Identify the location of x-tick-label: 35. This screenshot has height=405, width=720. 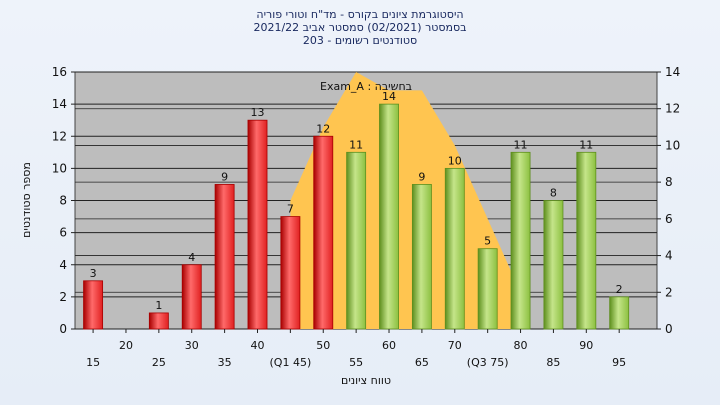
(225, 362).